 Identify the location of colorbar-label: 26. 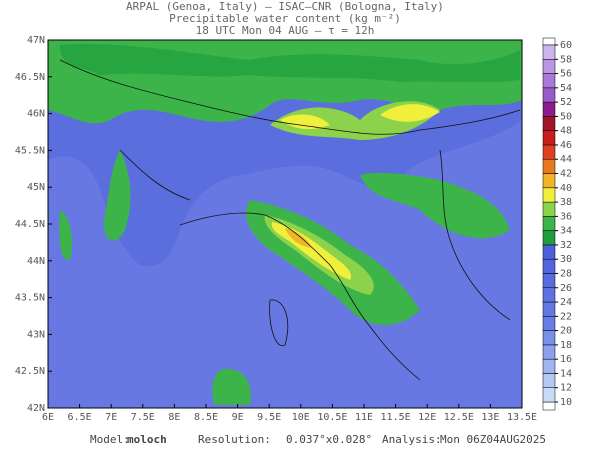
(566, 288).